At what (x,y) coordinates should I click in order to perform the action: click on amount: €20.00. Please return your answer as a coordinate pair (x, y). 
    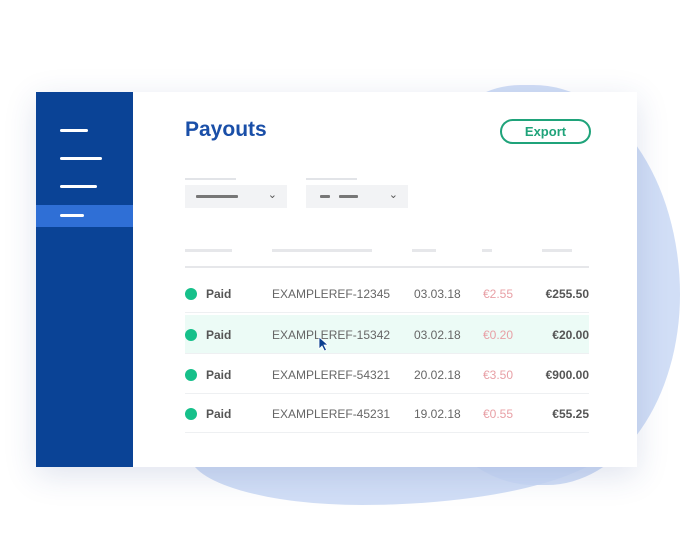
    Looking at the image, I should click on (570, 335).